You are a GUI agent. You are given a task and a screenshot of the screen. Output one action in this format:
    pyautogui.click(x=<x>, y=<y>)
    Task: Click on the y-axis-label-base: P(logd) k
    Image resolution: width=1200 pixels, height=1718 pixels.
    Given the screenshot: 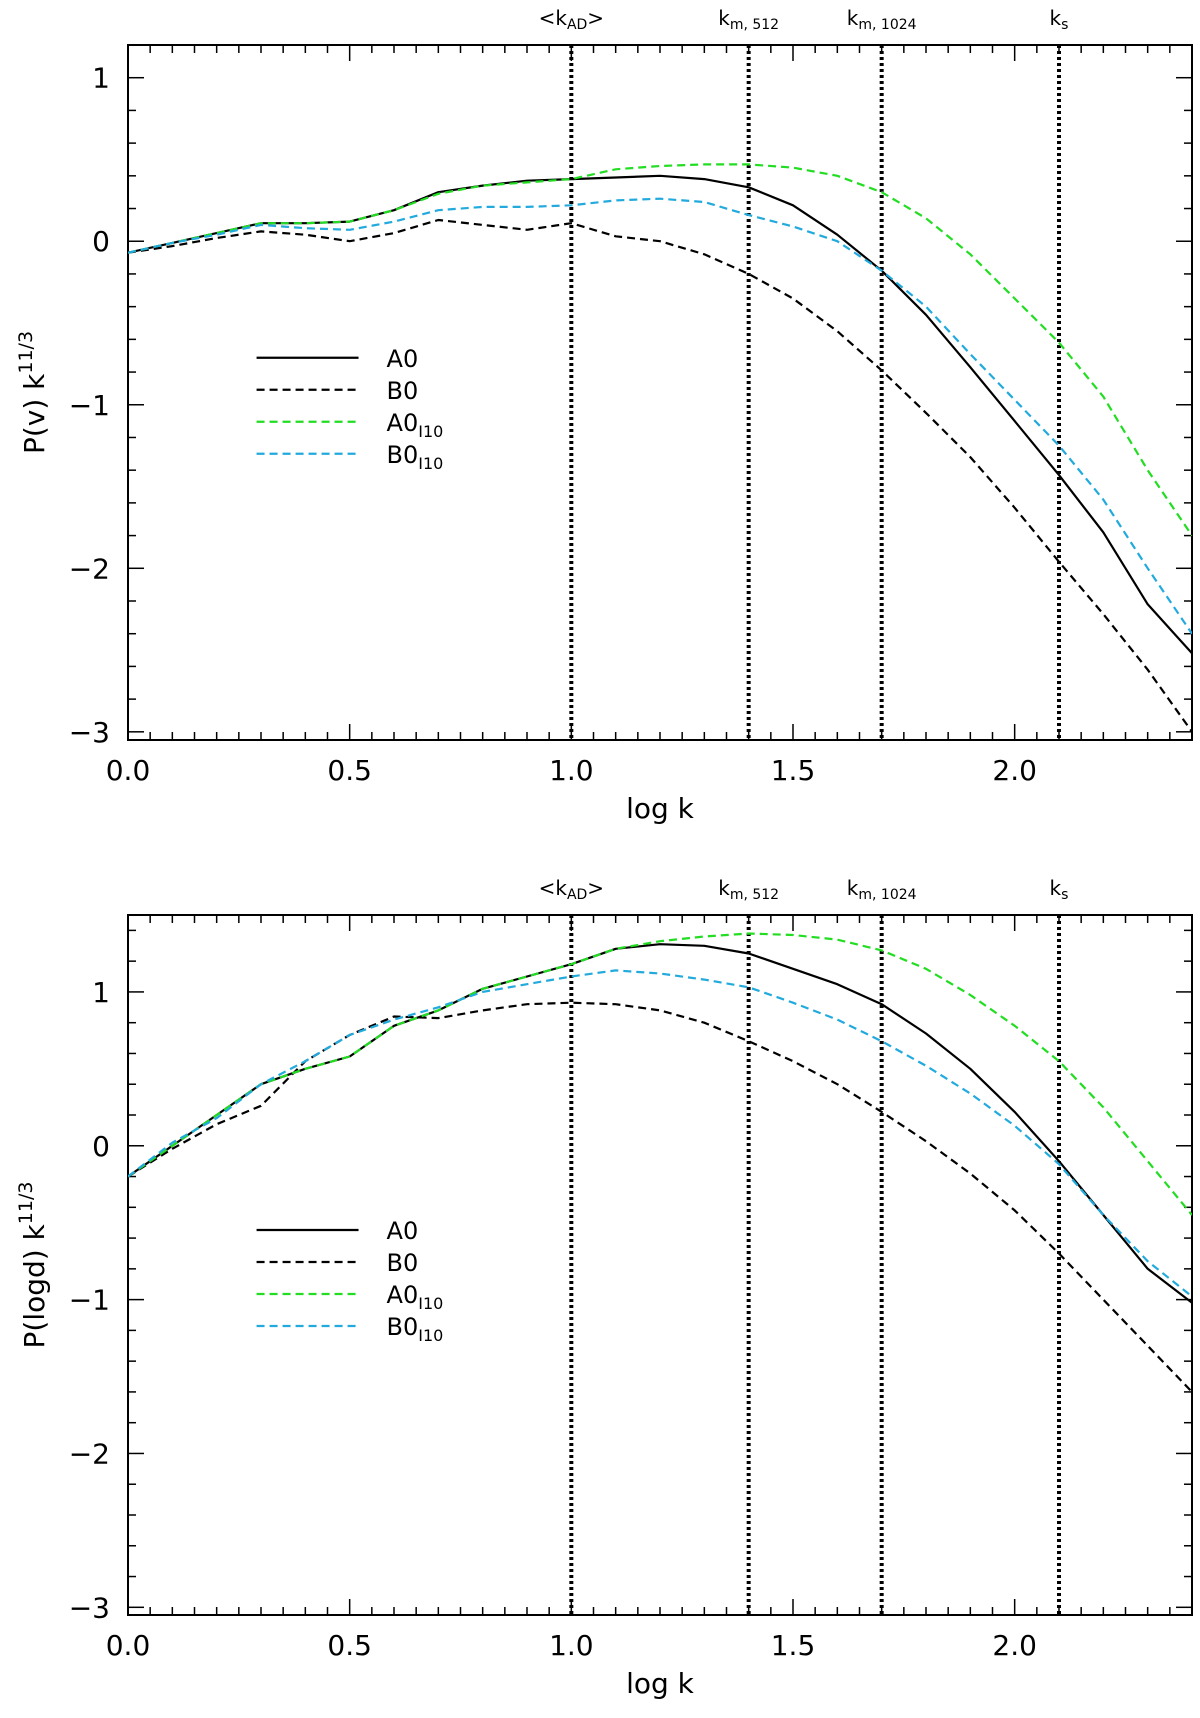 What is the action you would take?
    pyautogui.click(x=34, y=1285)
    